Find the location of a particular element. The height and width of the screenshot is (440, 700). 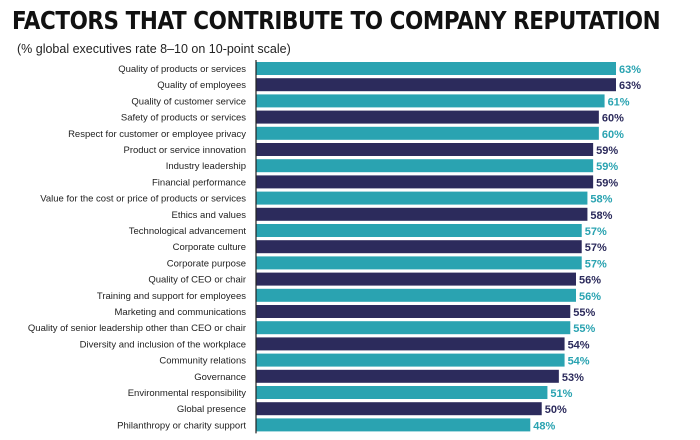

category-label: Corporate culture is located at coordinates (209, 247).